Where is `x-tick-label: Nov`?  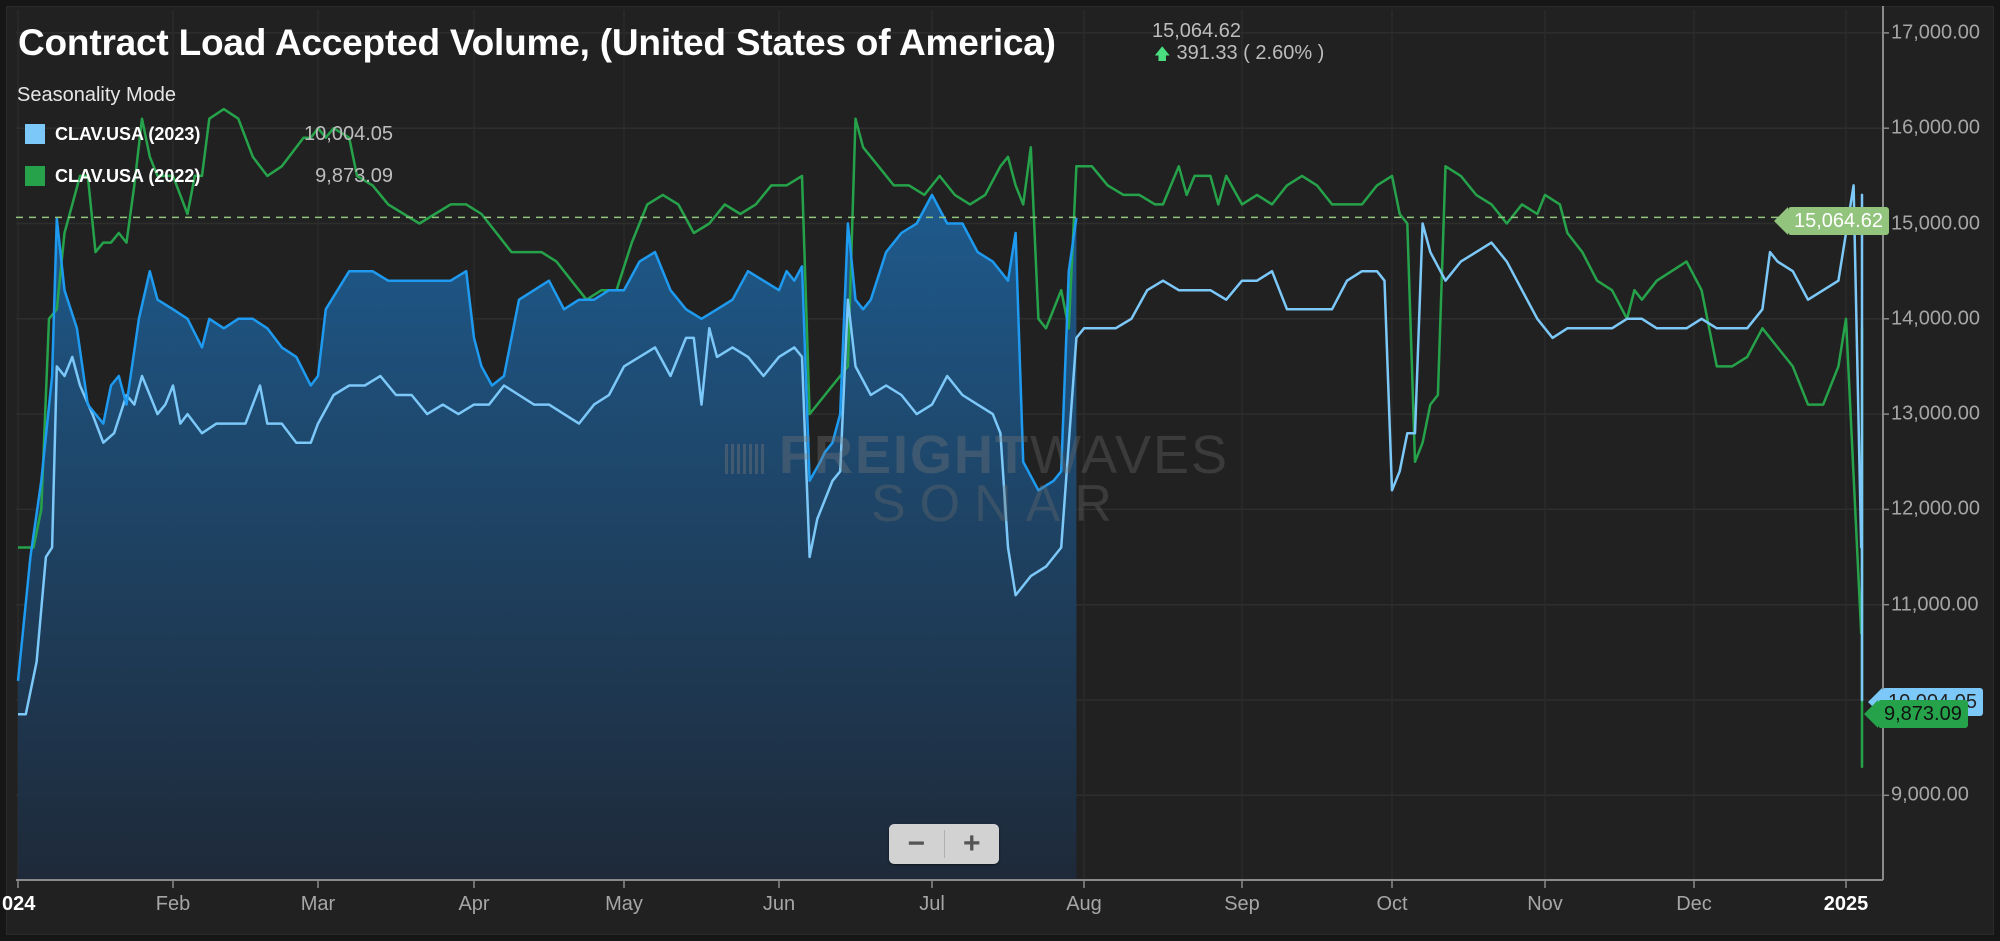
x-tick-label: Nov is located at coordinates (1545, 904).